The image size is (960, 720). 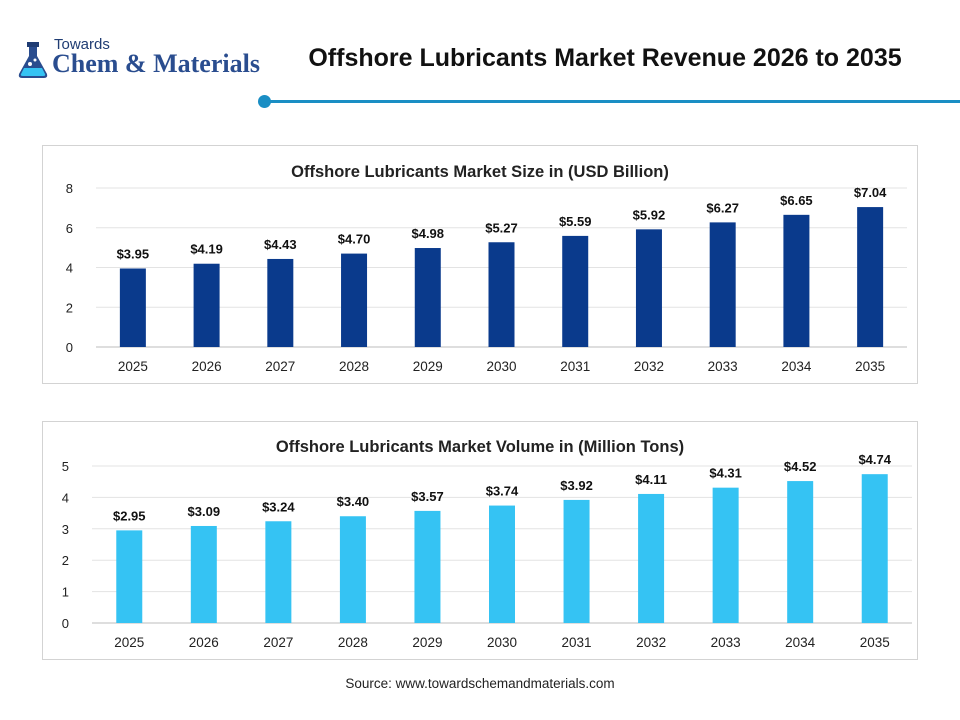 I want to click on data-label: $6.65, so click(x=796, y=200).